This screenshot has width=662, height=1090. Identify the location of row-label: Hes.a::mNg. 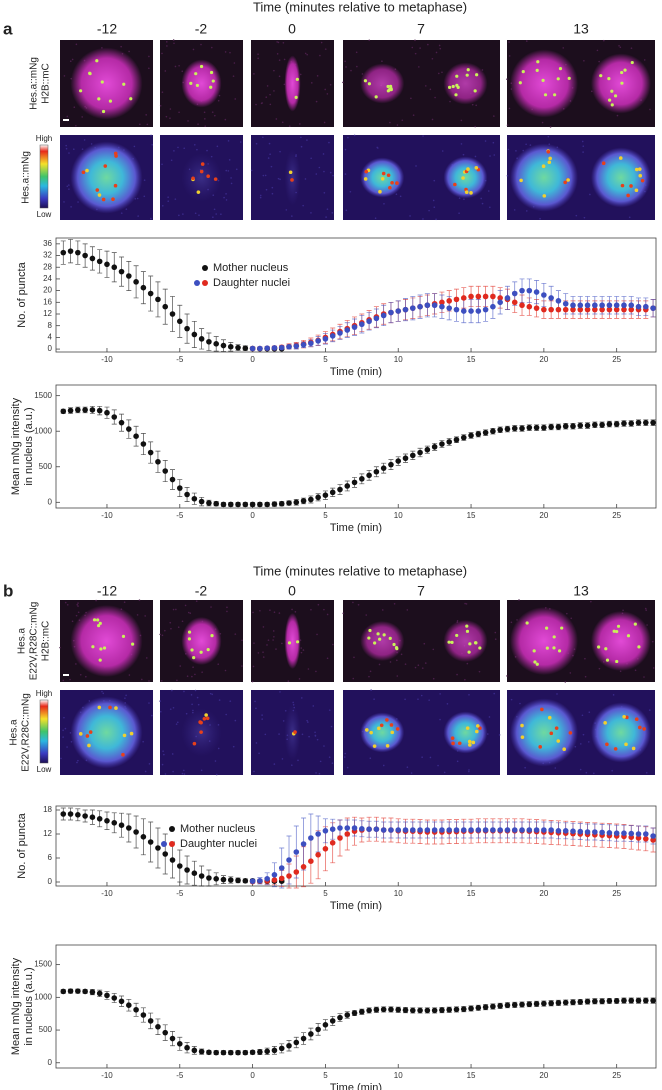
(34, 83).